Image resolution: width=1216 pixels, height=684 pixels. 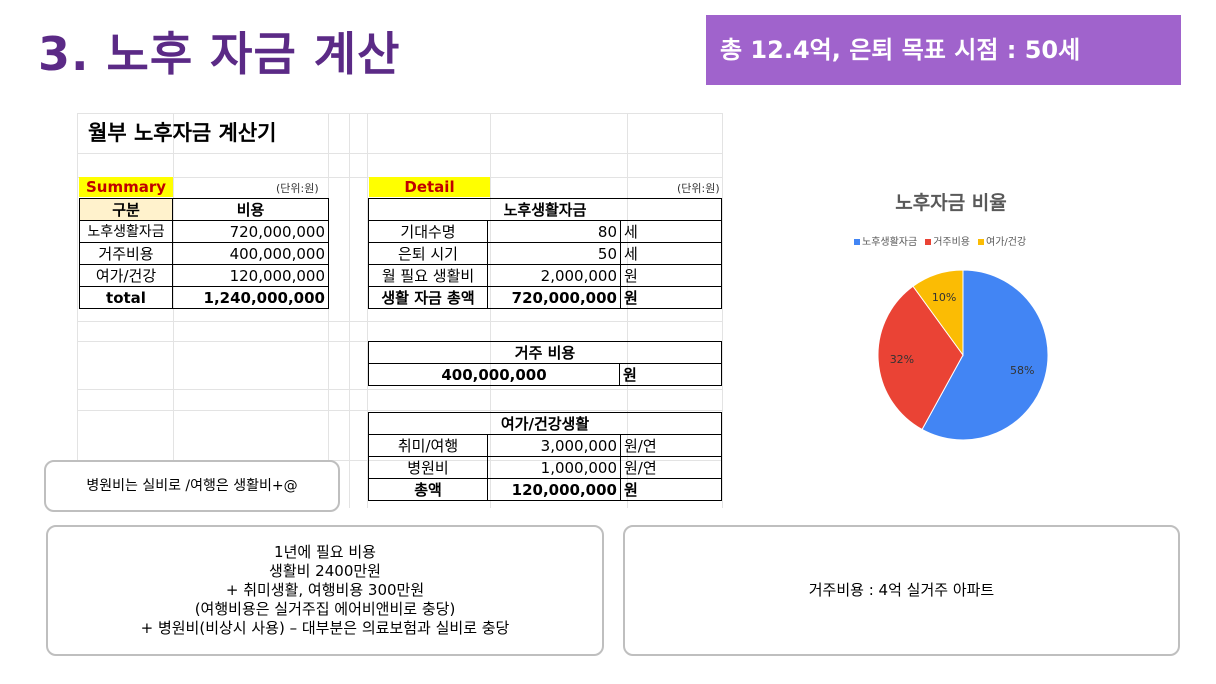 I want to click on note-line: 생활비 2400만원, so click(x=325, y=571).